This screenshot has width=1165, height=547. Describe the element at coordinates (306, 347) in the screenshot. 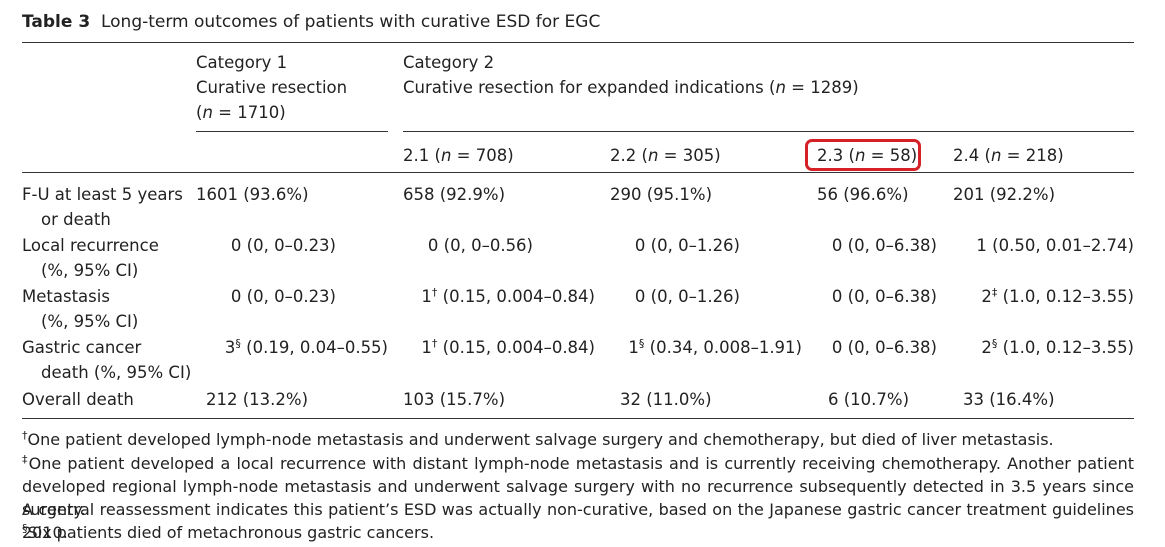

I see `cell-gc-c1: 3§ (0.19, 0.04–0.55)` at that location.